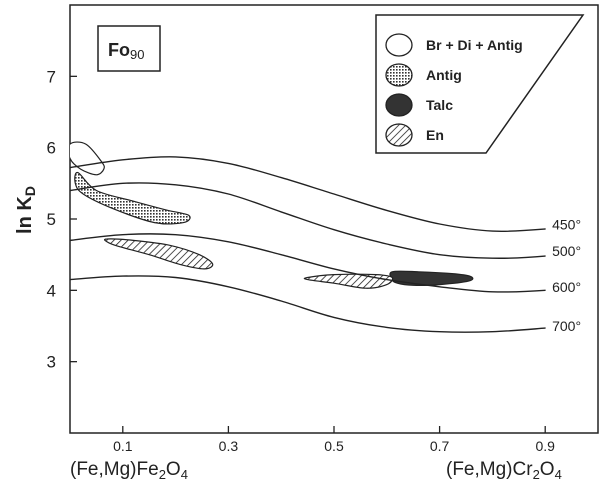 The width and height of the screenshot is (600, 491). Describe the element at coordinates (51, 76) in the screenshot. I see `y-tick-label: 7` at that location.